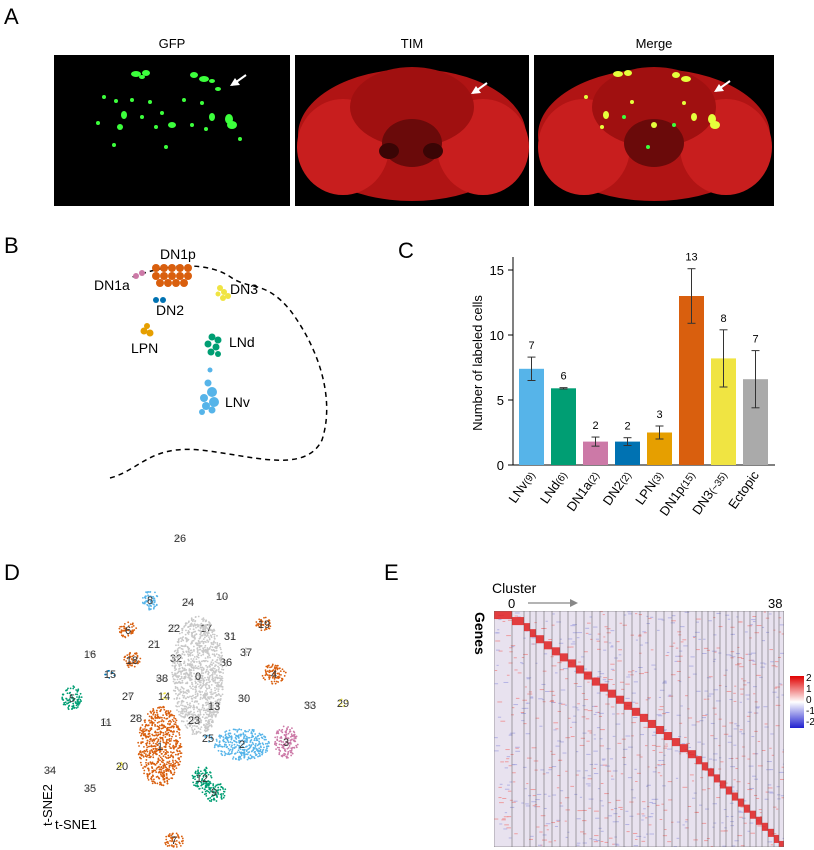 The image size is (814, 850). What do you see at coordinates (174, 840) in the screenshot?
I see `cluster-7-points` at bounding box center [174, 840].